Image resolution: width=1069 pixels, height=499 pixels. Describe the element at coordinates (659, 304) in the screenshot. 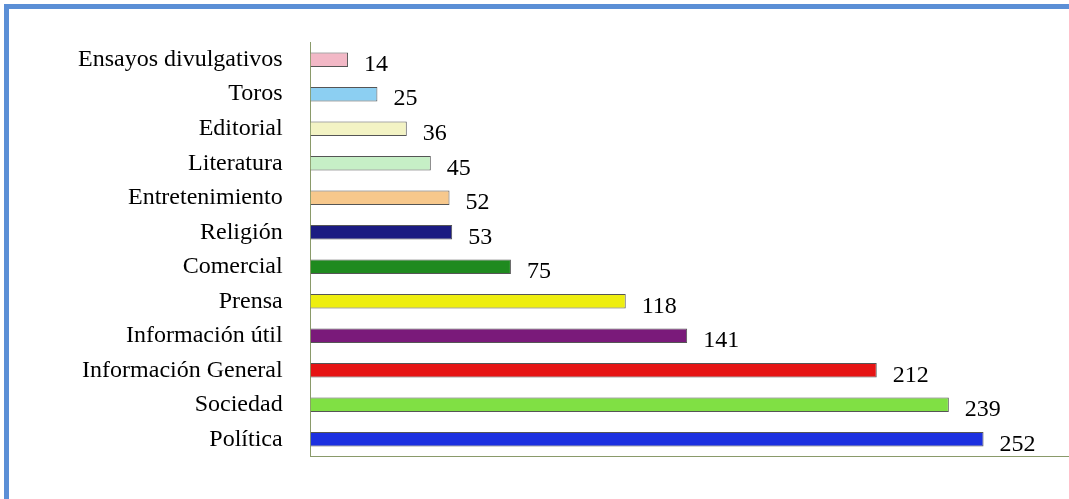

I see `data-label: 118` at that location.